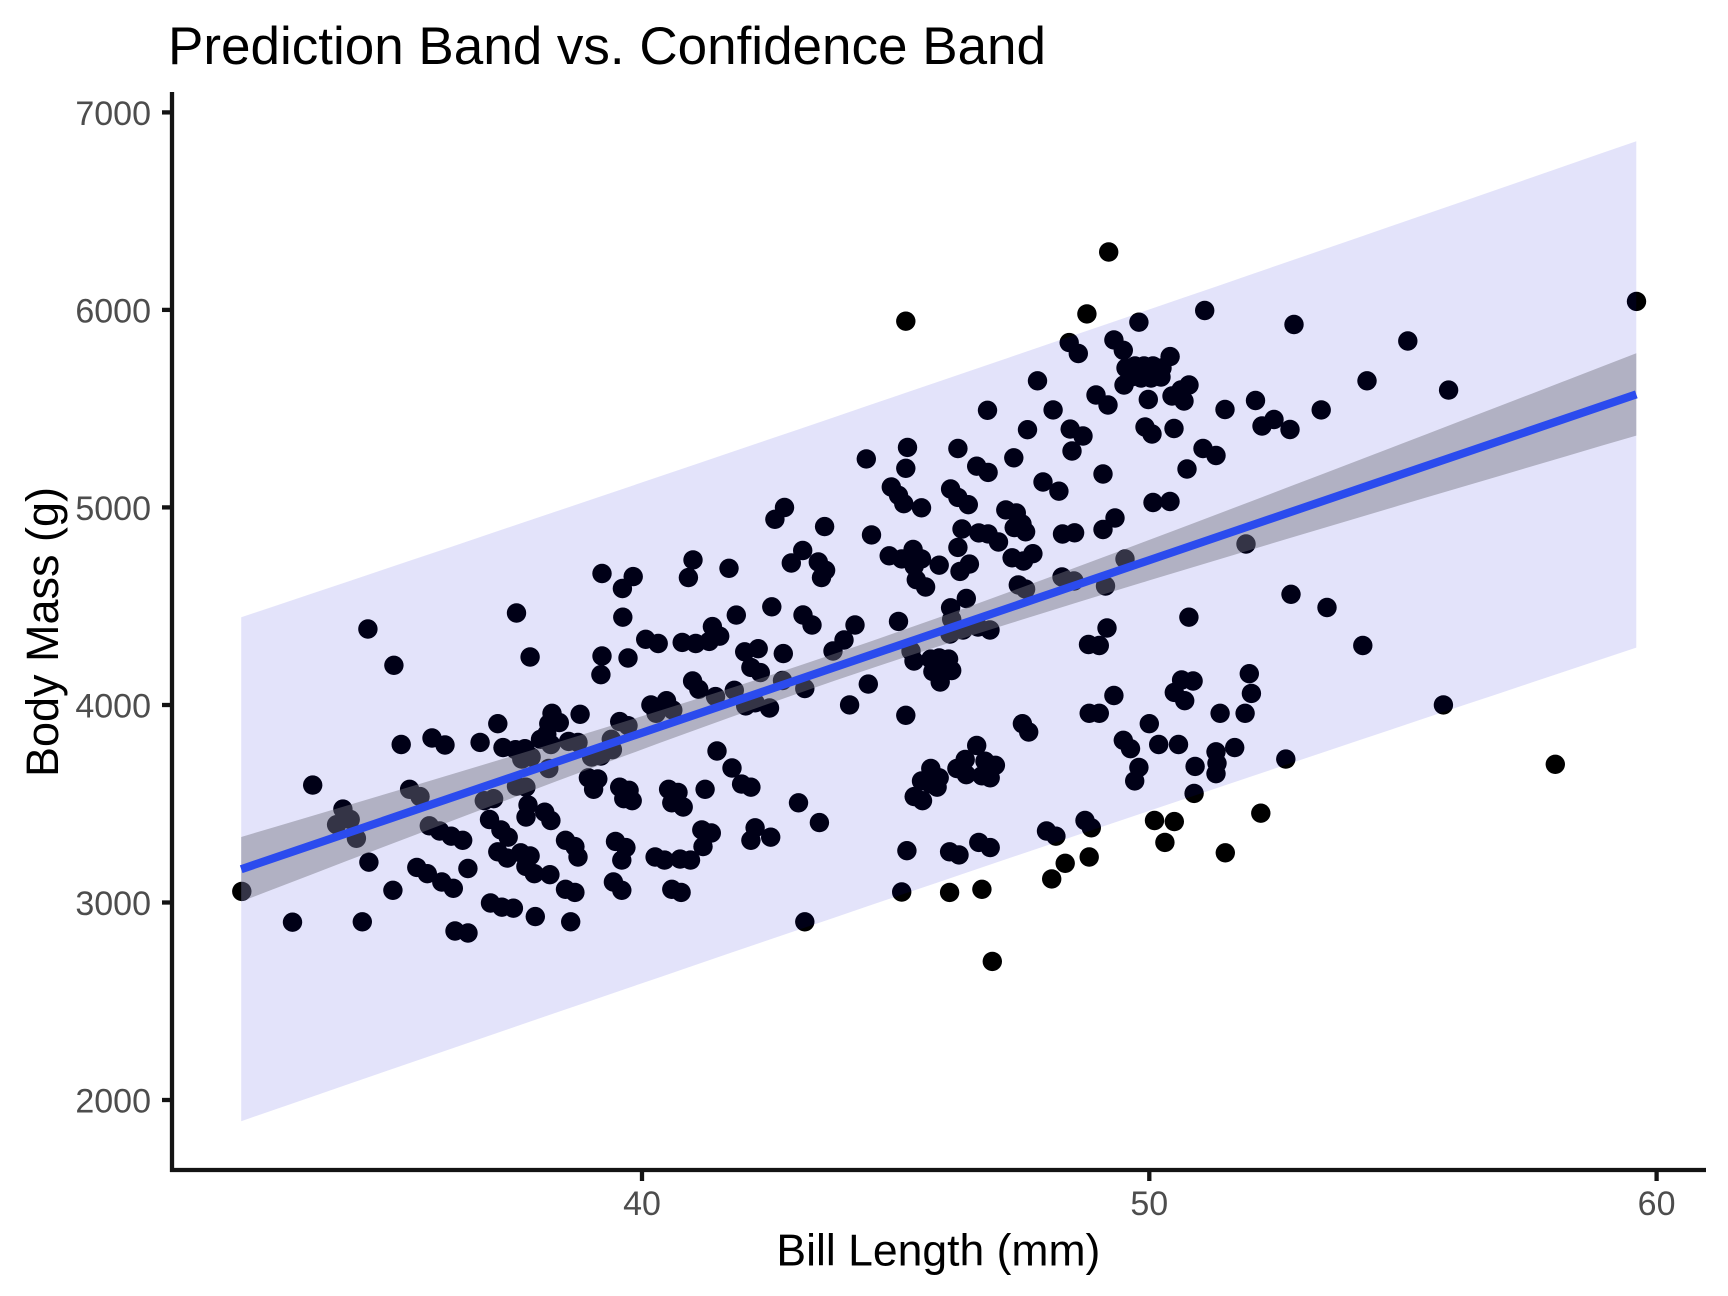  I want to click on svg-text: 50, so click(1149, 1204).